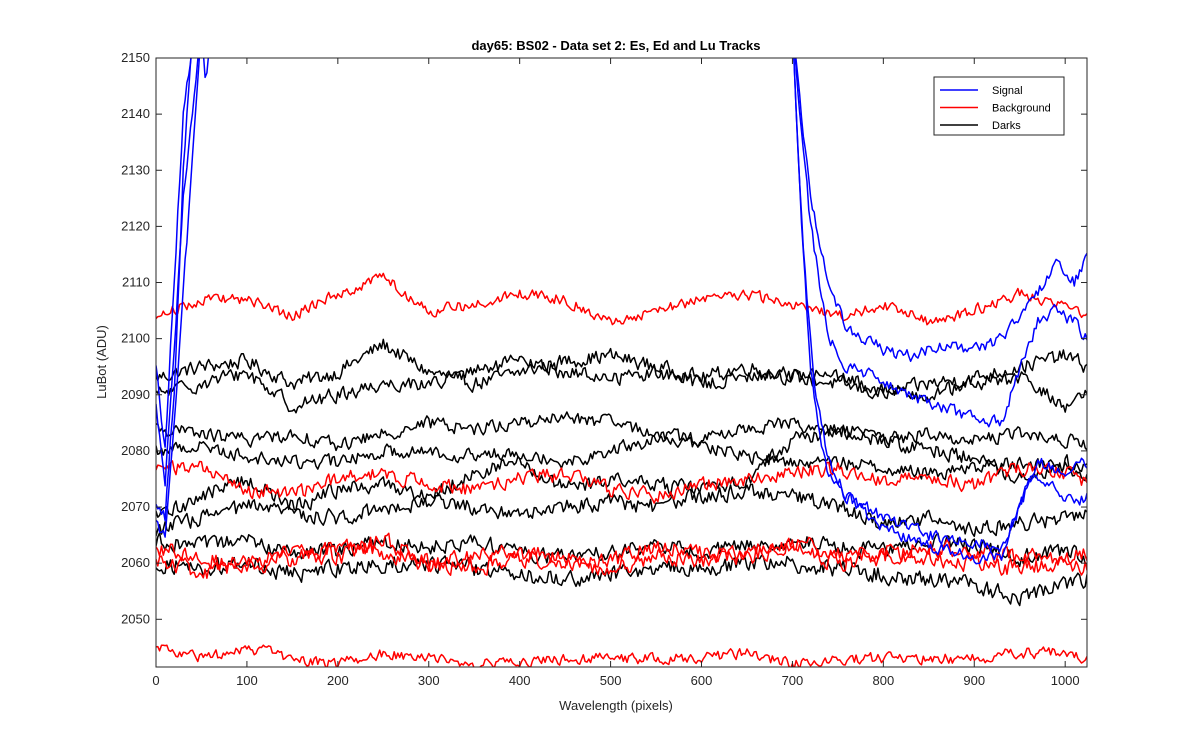 The image size is (1200, 750). I want to click on x-tick-label: 1000, so click(1065, 680).